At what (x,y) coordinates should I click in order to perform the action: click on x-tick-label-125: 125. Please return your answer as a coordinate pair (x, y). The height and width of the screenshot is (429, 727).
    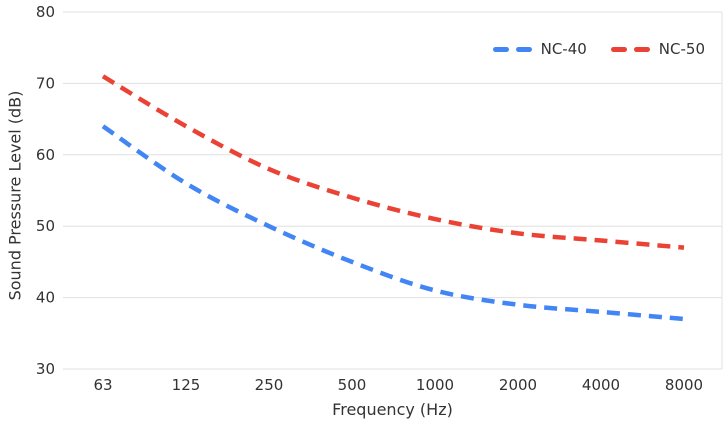
    Looking at the image, I should click on (186, 385).